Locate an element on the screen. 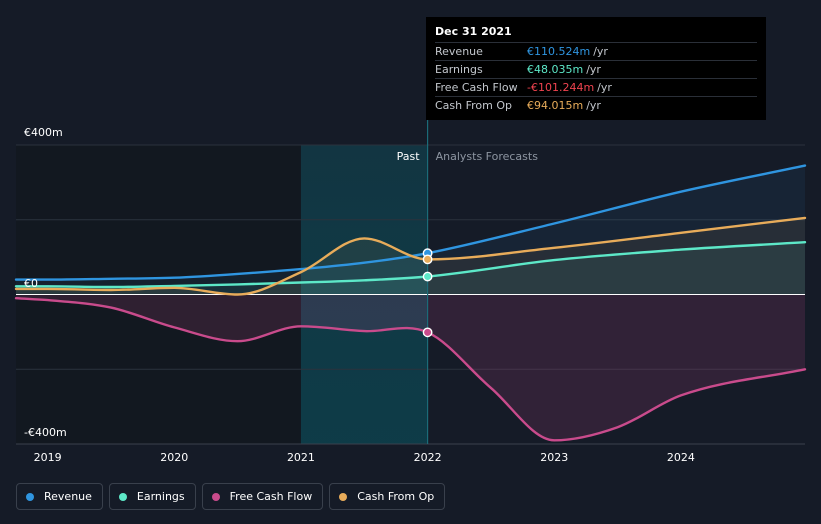  tooltip-row: Revenue €110.524m/yr is located at coordinates (596, 51).